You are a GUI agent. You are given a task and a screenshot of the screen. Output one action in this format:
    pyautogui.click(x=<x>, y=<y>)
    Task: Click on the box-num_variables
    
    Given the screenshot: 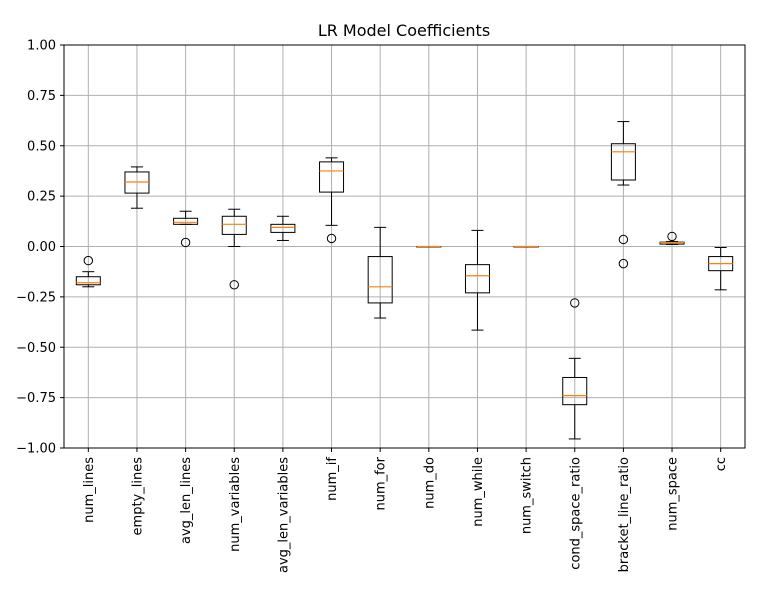 What is the action you would take?
    pyautogui.click(x=234, y=249)
    